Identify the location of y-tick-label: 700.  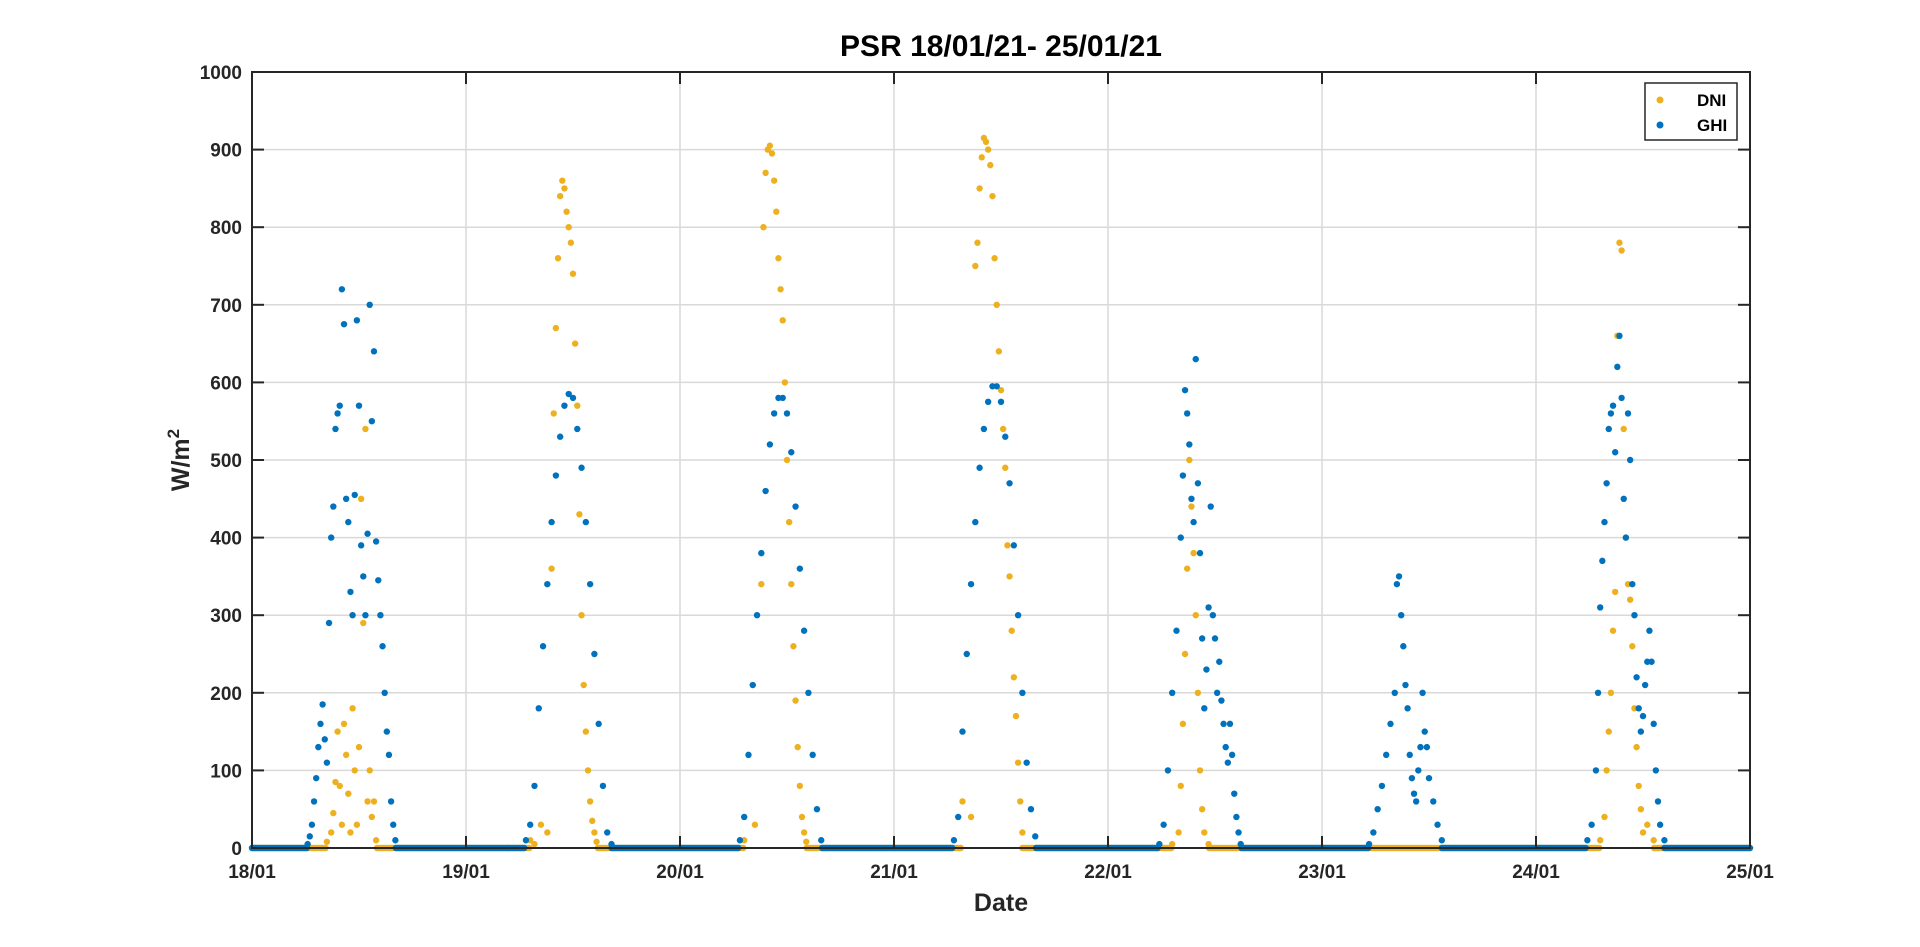
(226, 306).